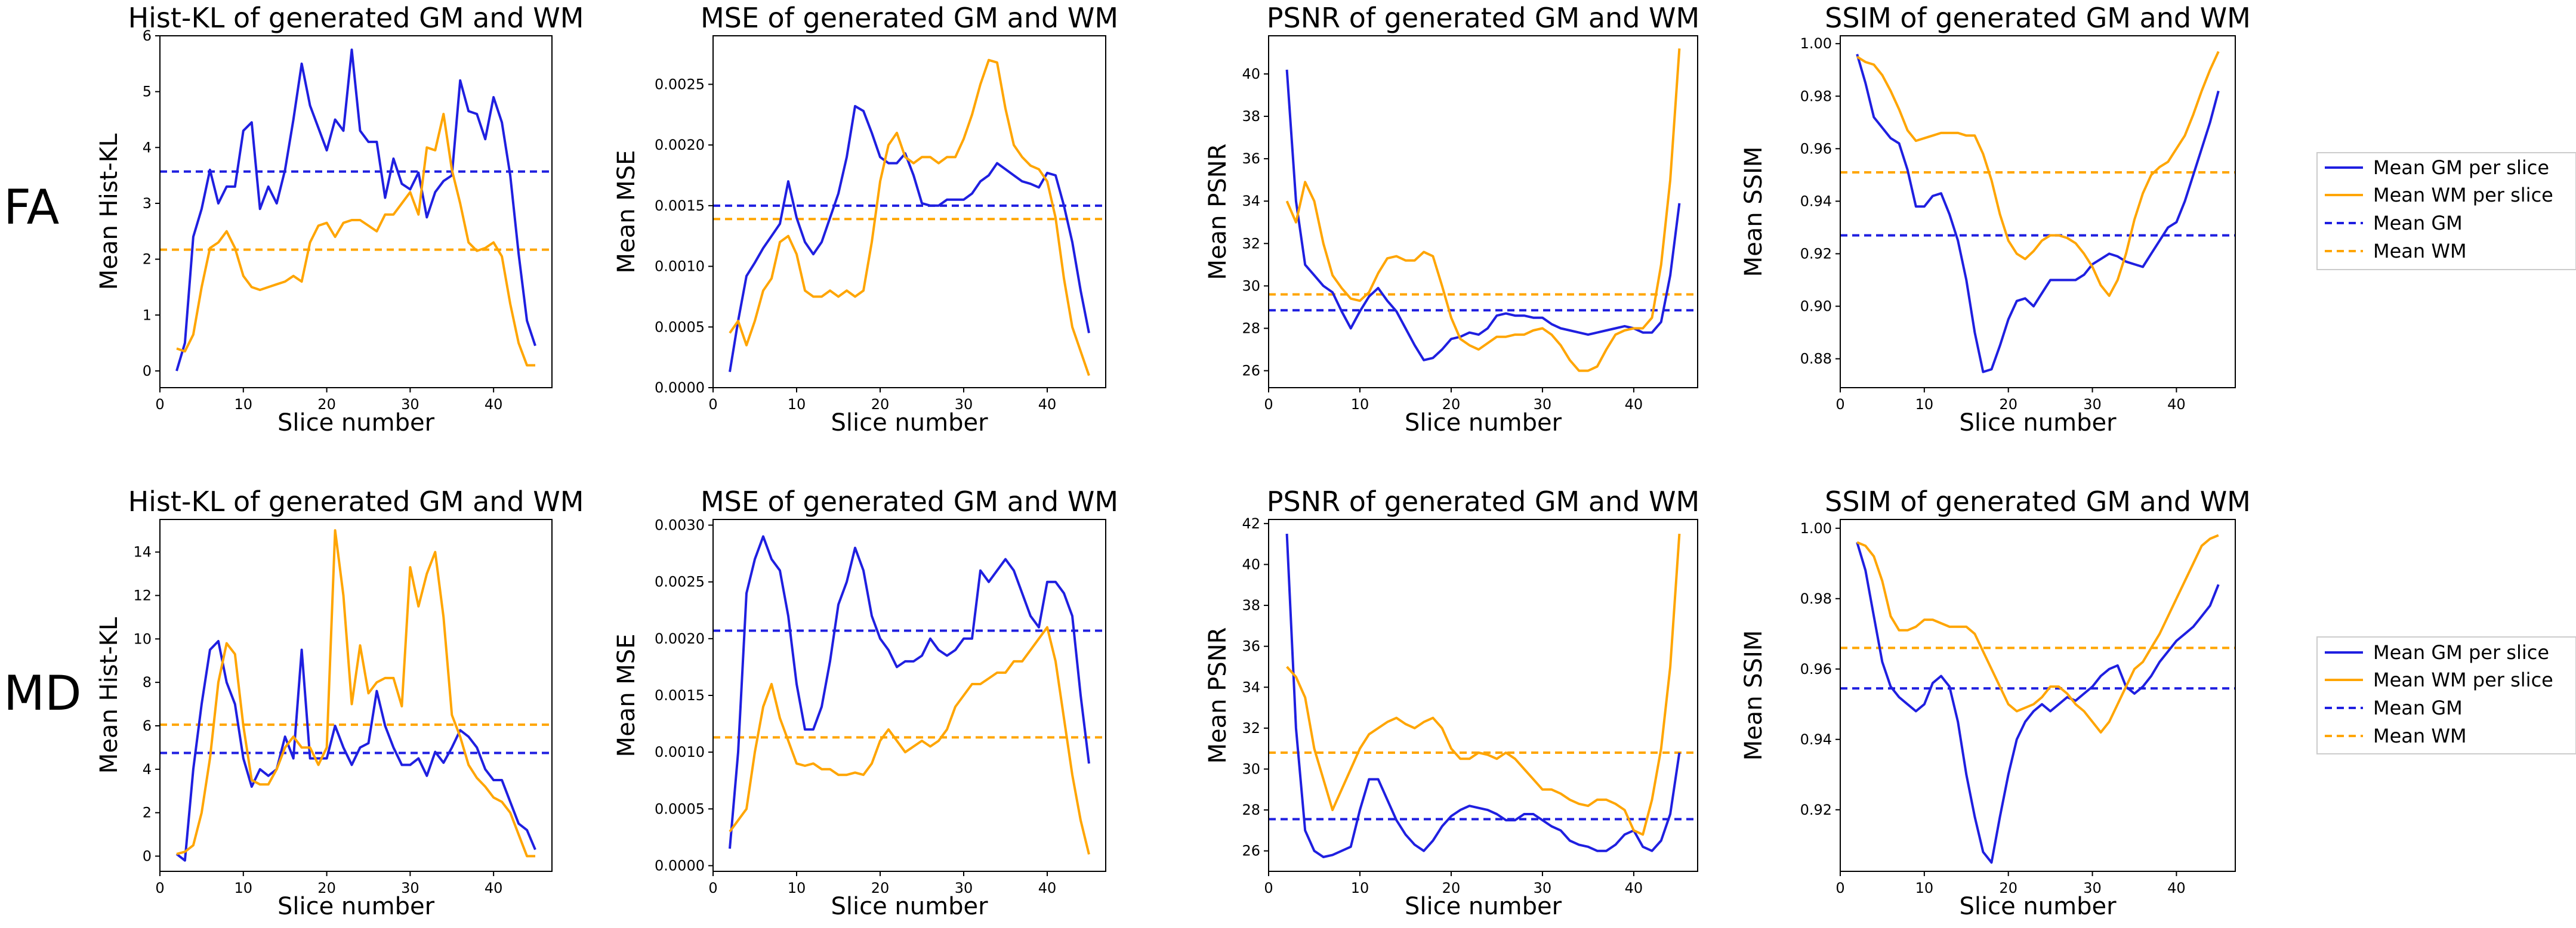  I want to click on chart-title: SSIM of generated GM and WM, so click(2038, 502).